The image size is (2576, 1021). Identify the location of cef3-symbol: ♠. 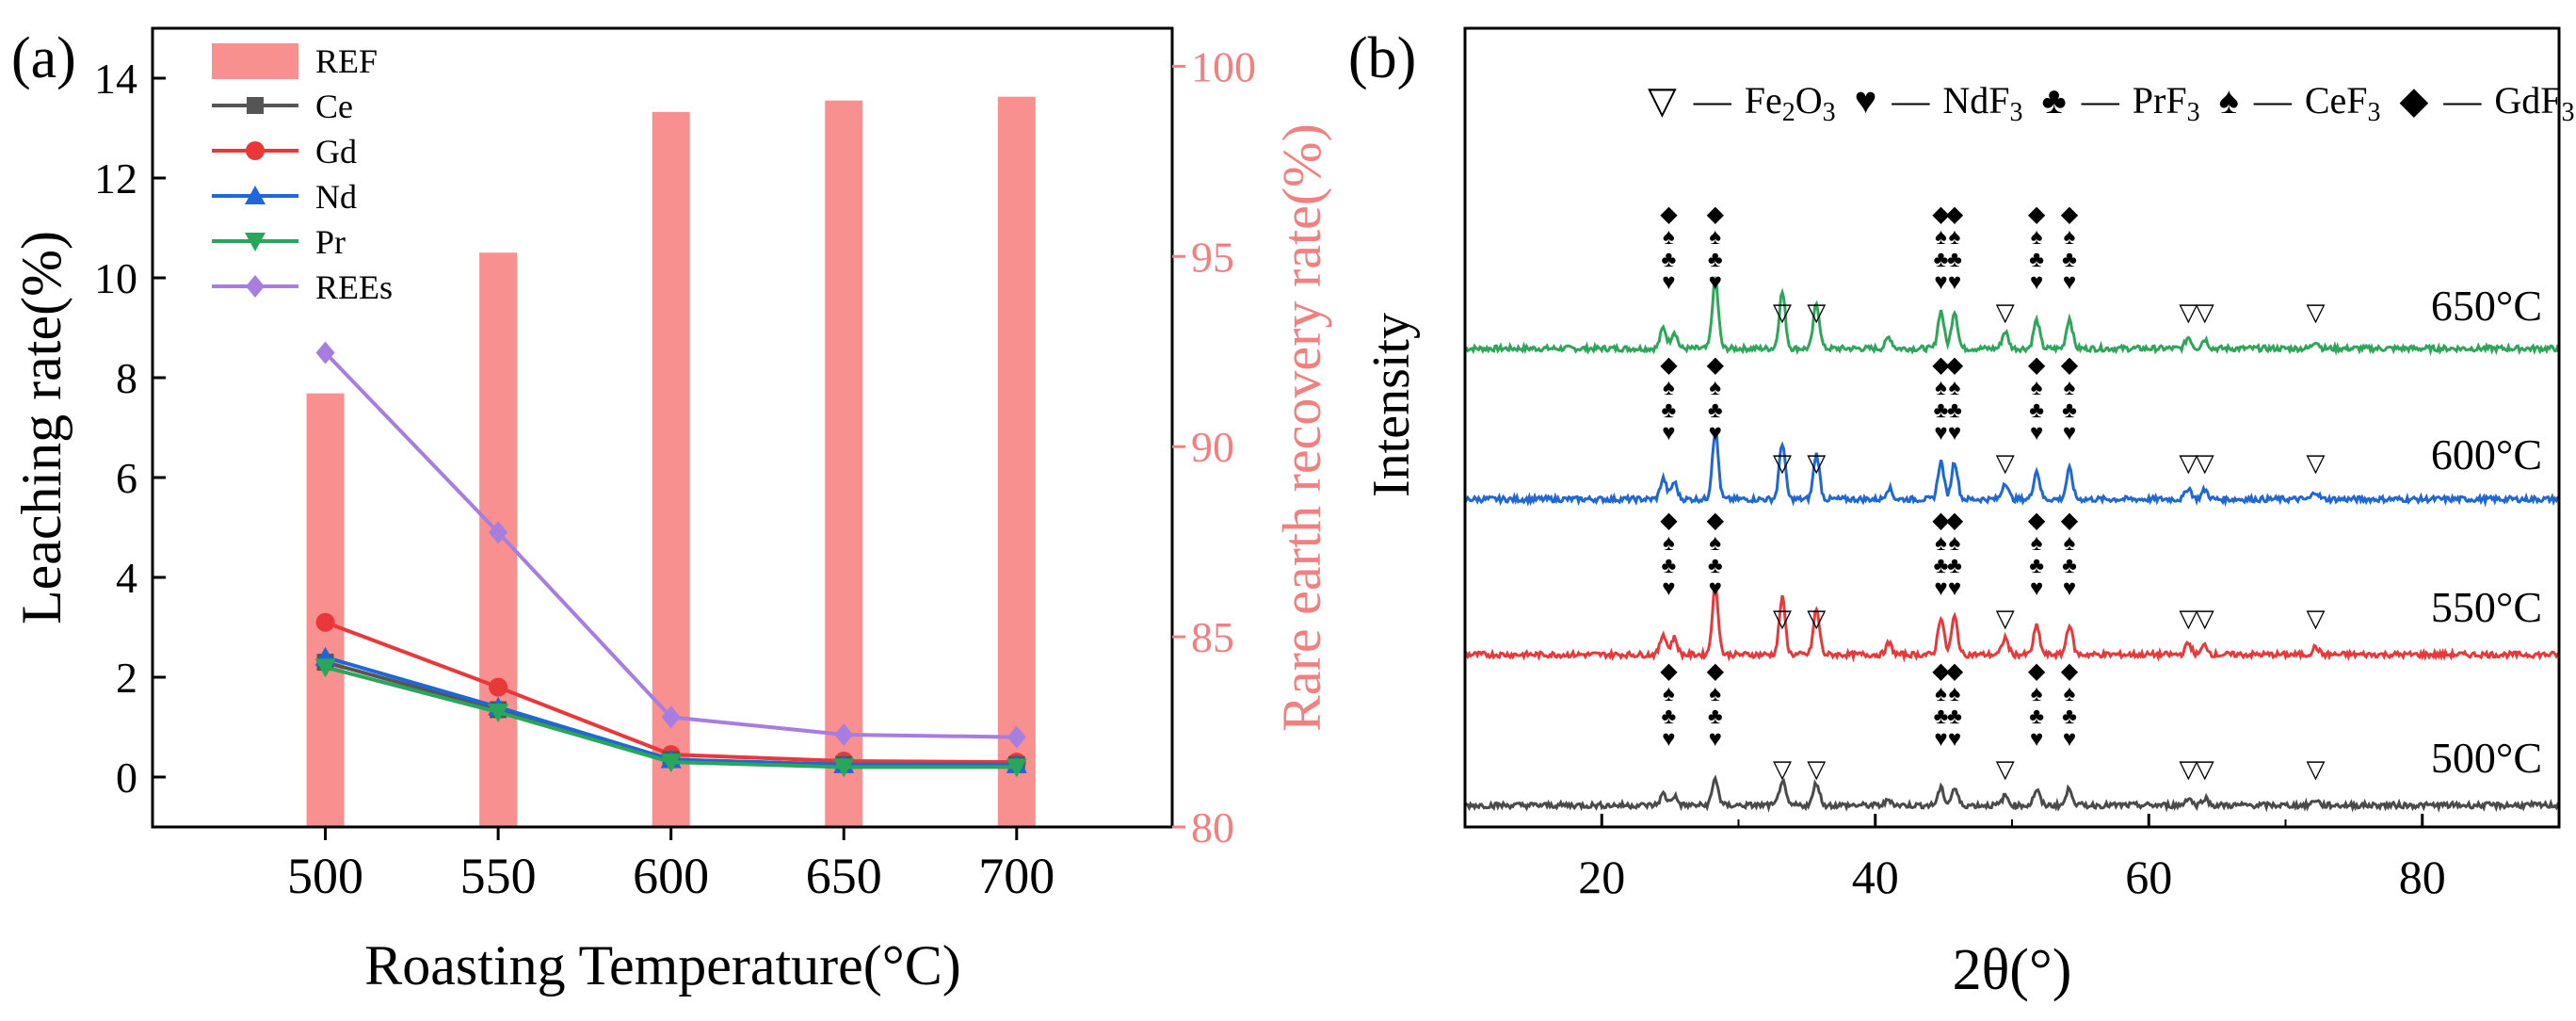
(2229, 100).